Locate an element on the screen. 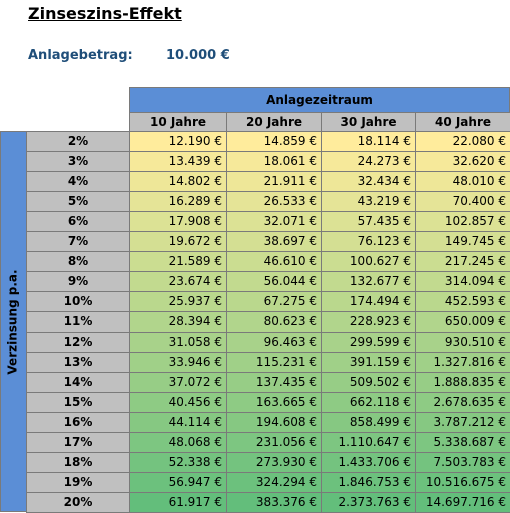 The image size is (510, 513). value-cell: 930.510 € is located at coordinates (462, 342).